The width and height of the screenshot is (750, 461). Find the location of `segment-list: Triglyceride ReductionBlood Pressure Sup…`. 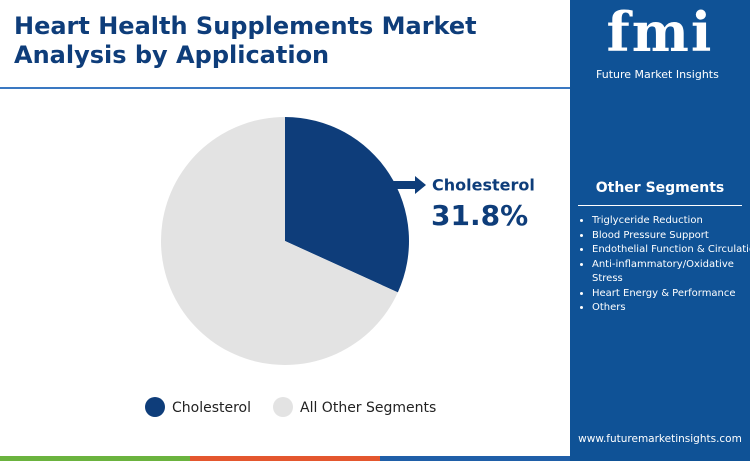

segment-list: Triglyceride ReductionBlood Pressure Sup… is located at coordinates (664, 265).